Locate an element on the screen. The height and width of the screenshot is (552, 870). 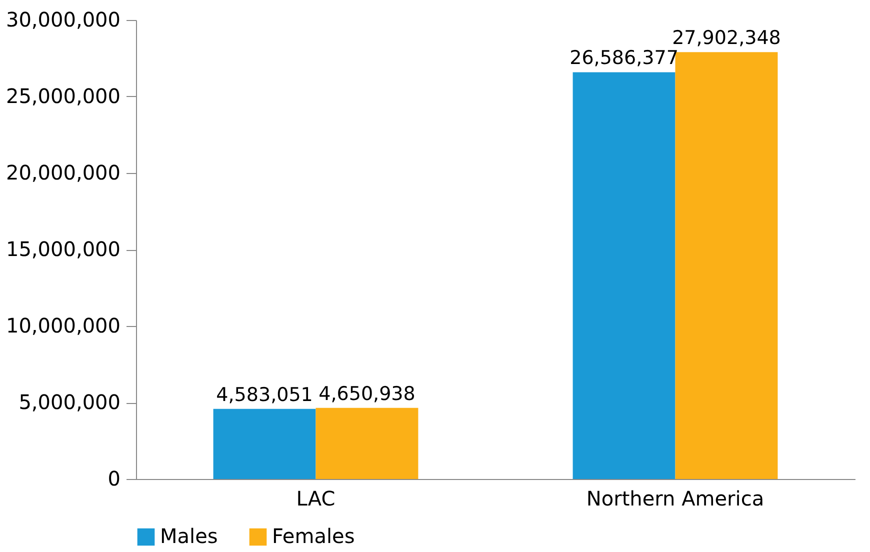
data-label: 4,583,051 is located at coordinates (264, 395).